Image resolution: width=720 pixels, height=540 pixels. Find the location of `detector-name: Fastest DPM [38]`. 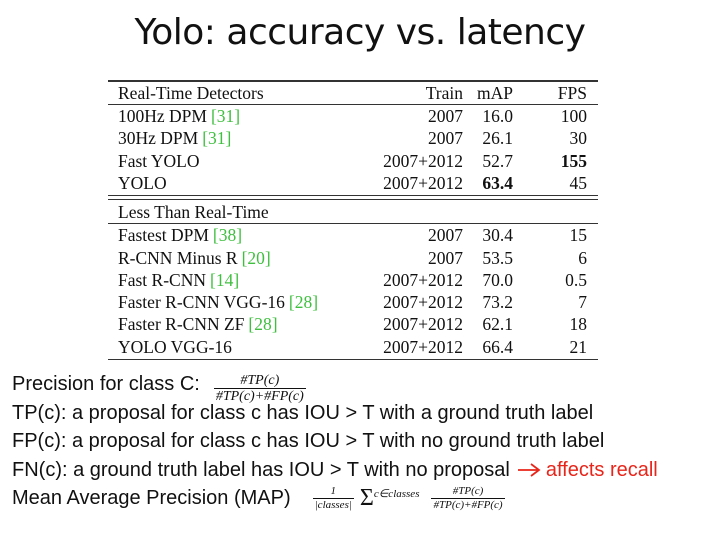

detector-name: Fastest DPM [38] is located at coordinates (180, 235).